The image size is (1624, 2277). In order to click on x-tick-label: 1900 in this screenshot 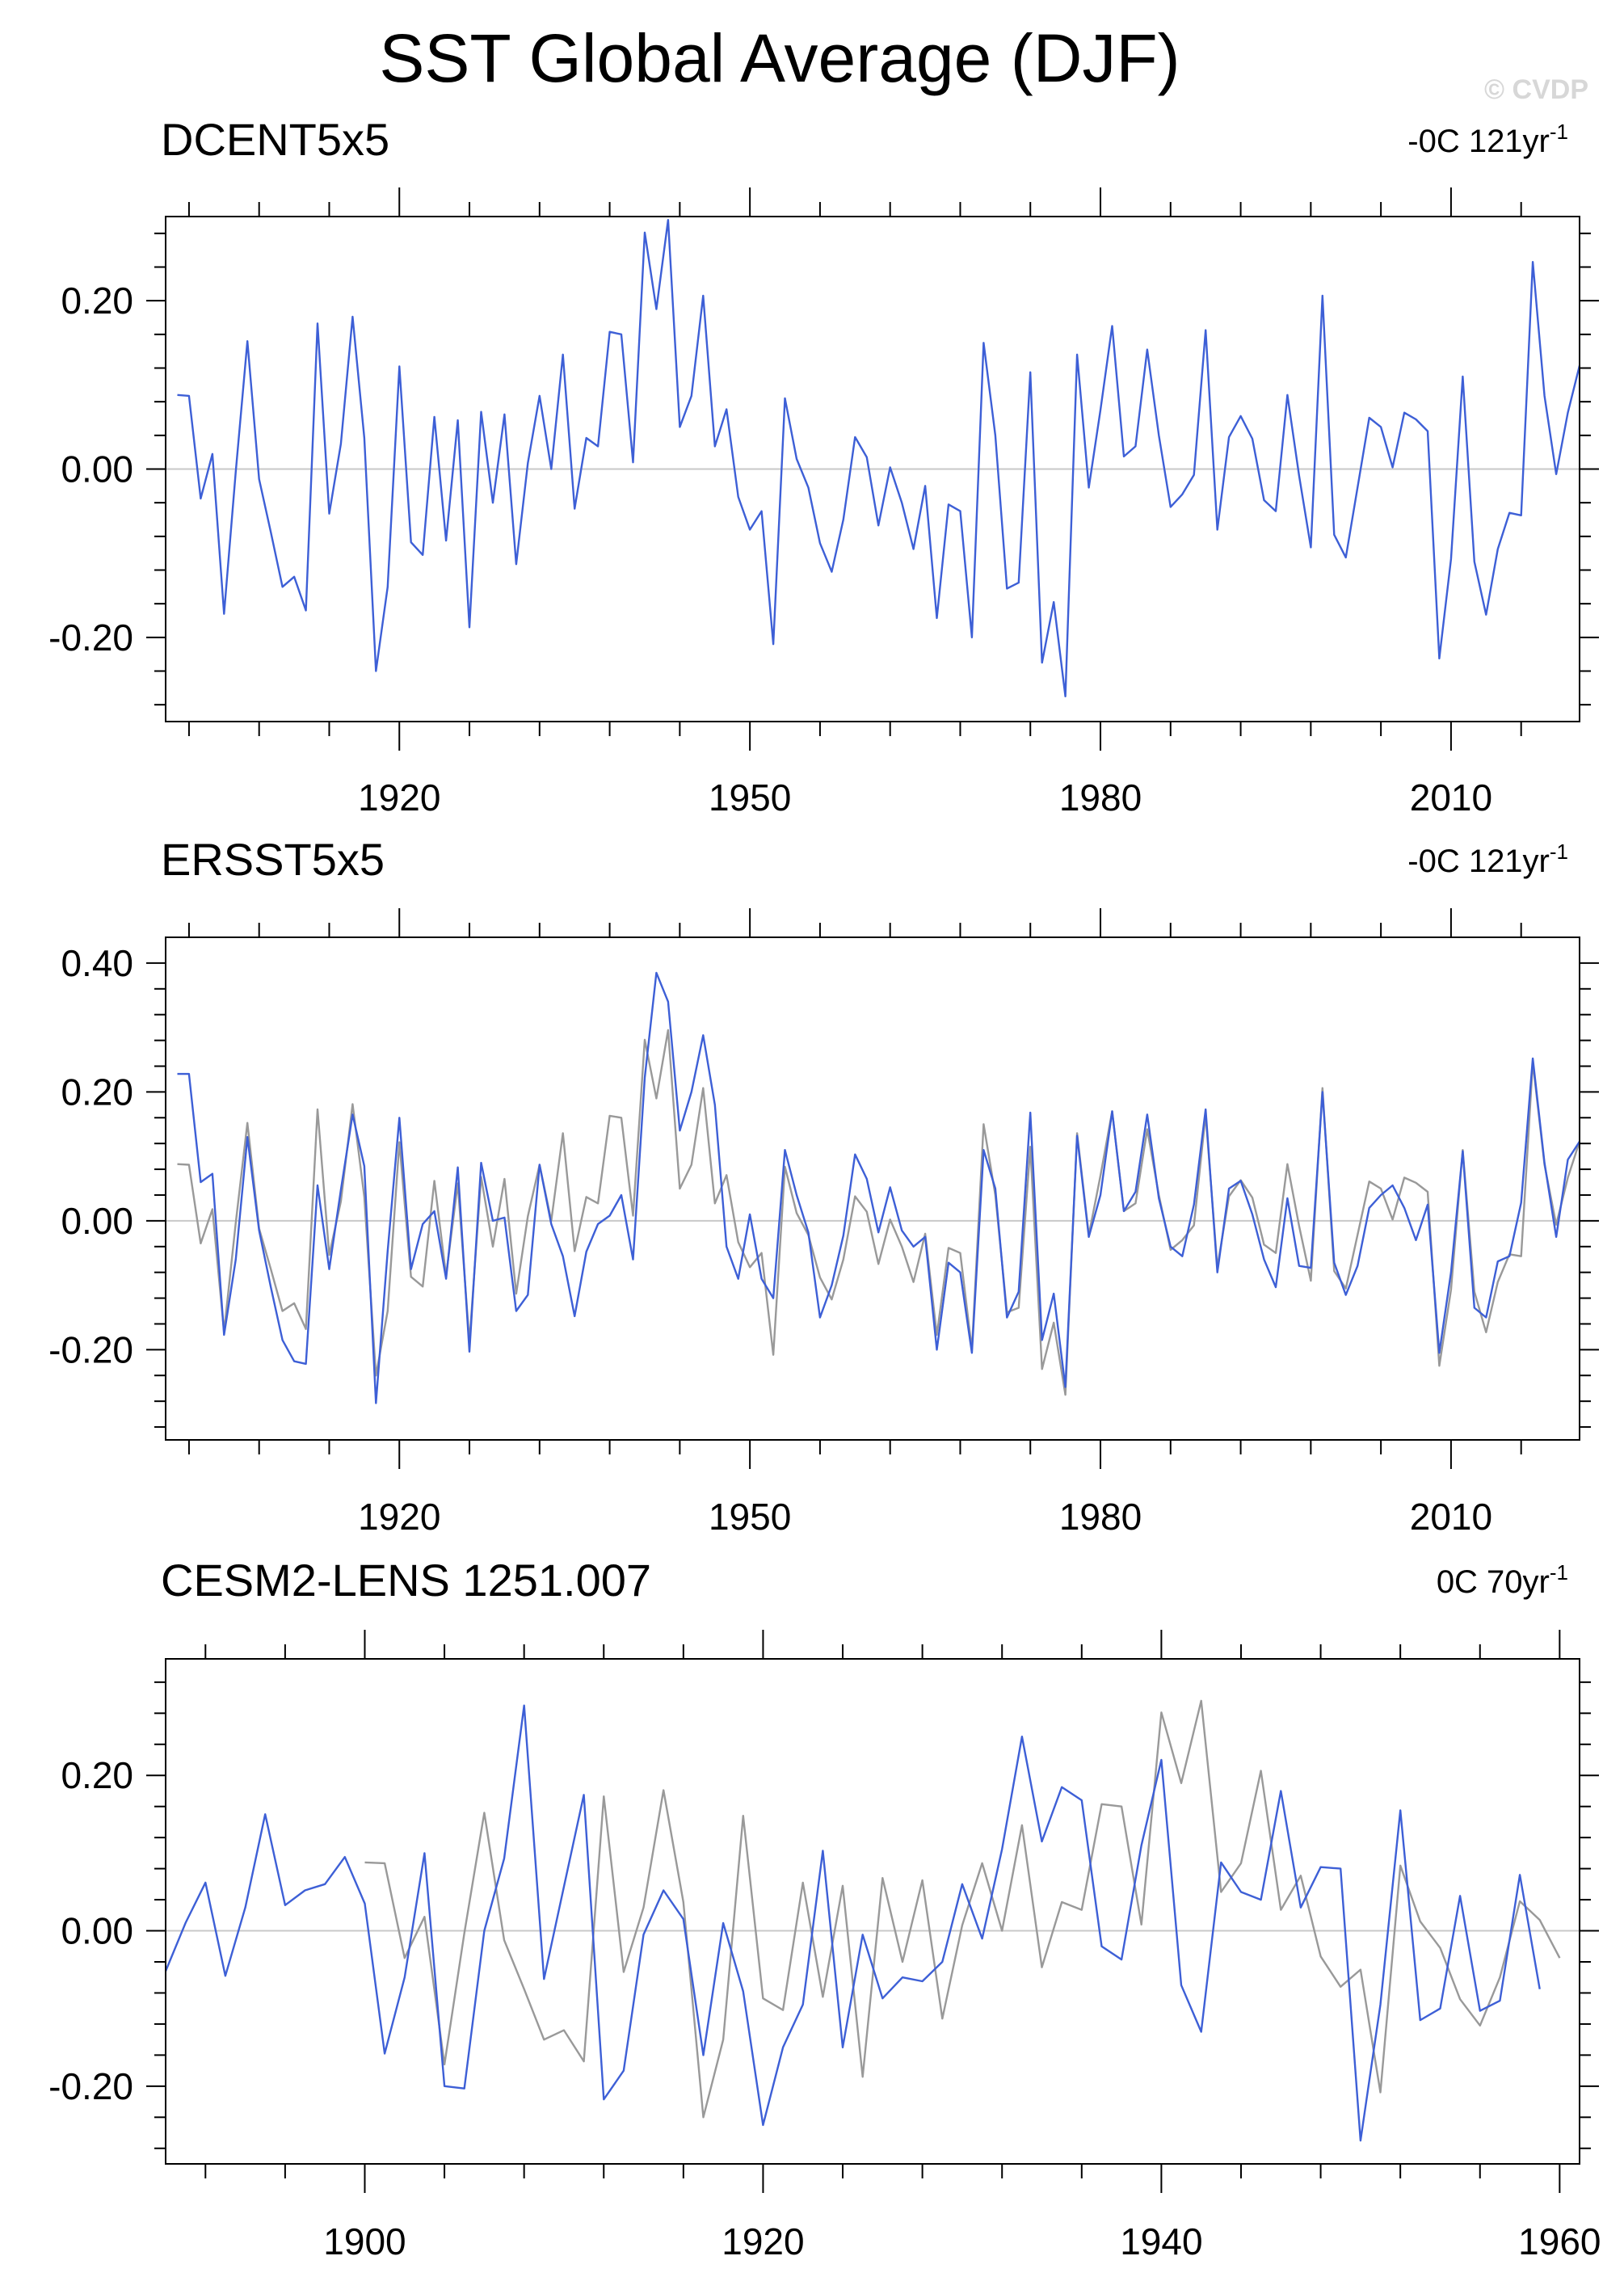, I will do `click(364, 2241)`.